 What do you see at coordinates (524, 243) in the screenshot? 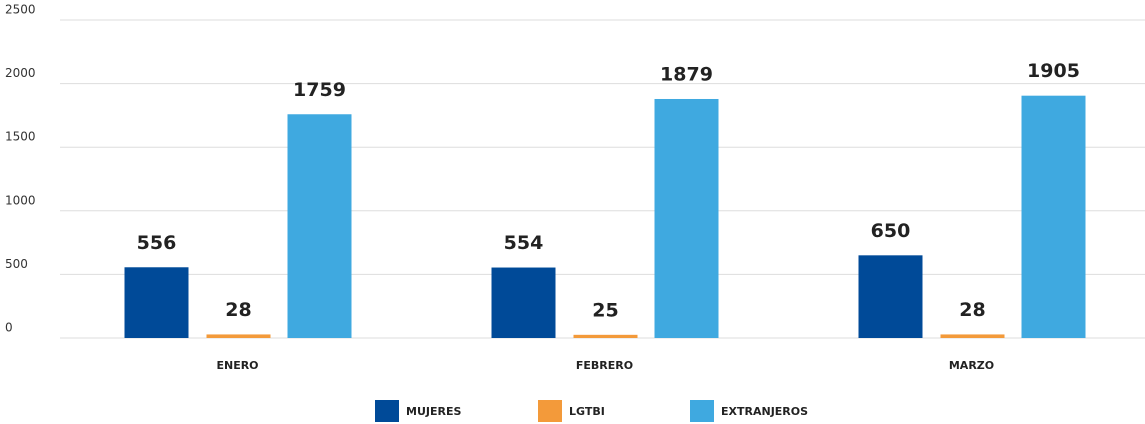
I see `data-label: 554` at bounding box center [524, 243].